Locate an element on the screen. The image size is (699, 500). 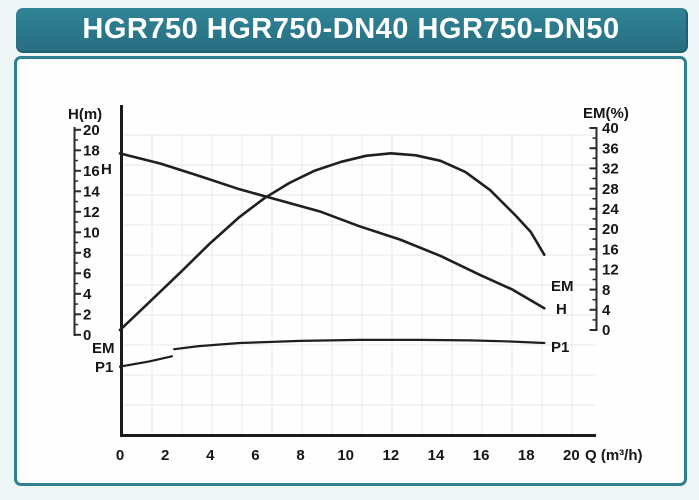
q-axis-tick-label: 8 is located at coordinates (300, 455).